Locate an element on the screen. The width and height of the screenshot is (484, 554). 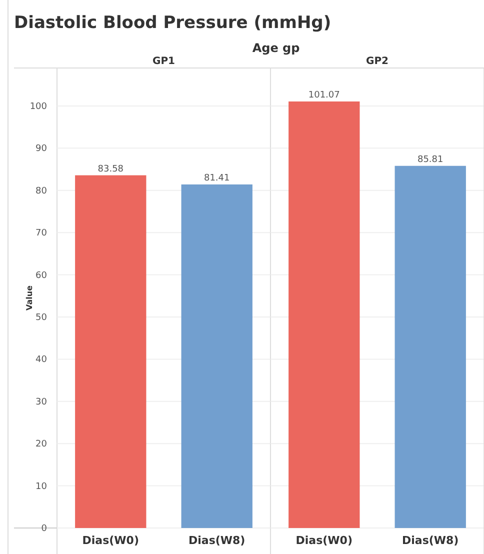
text: Age gp is located at coordinates (276, 48).